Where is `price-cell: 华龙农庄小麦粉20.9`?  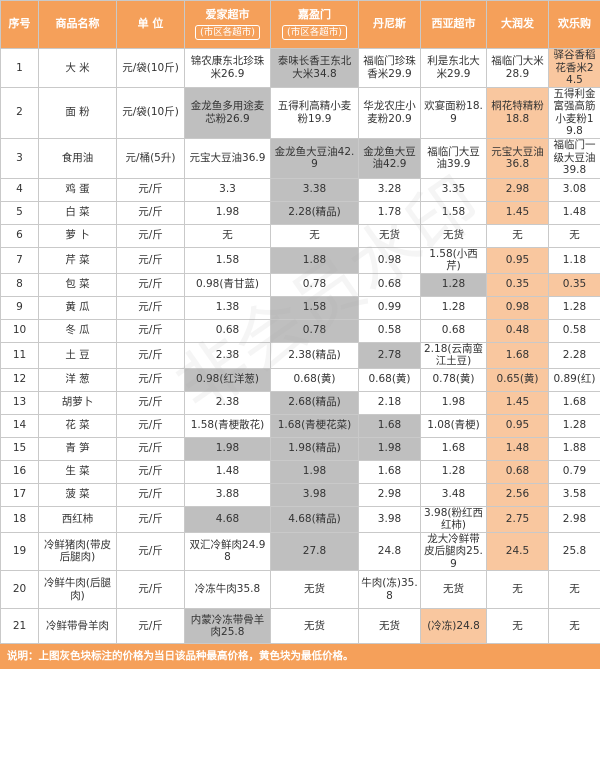 price-cell: 华龙农庄小麦粉20.9 is located at coordinates (389, 112).